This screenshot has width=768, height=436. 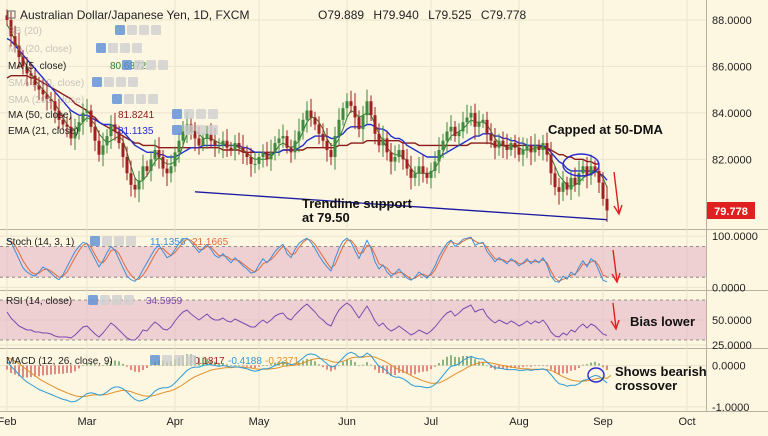 What do you see at coordinates (46, 100) in the screenshot?
I see `legend-sma200: SMA (200, close)` at bounding box center [46, 100].